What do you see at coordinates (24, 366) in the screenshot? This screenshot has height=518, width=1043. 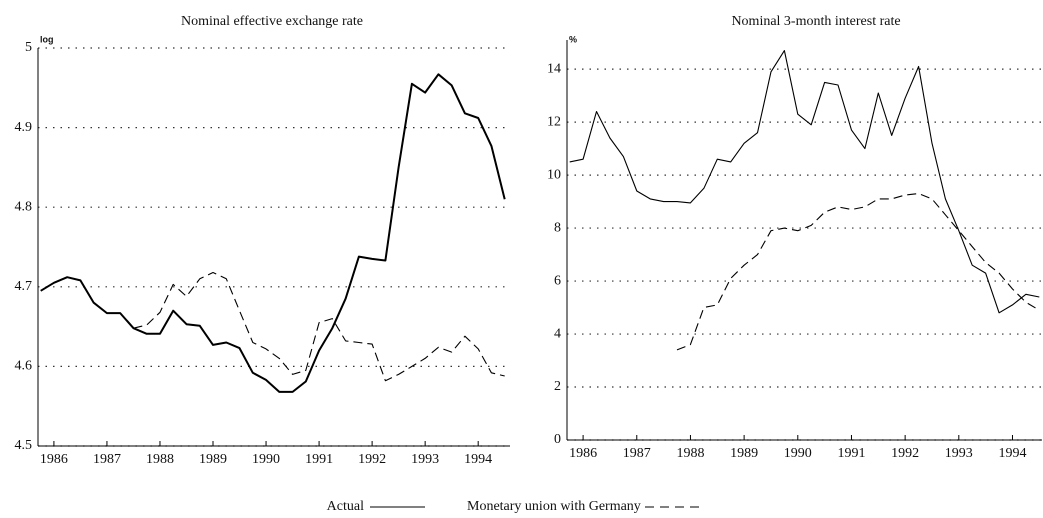 I see `y-tick-label: 4.6` at bounding box center [24, 366].